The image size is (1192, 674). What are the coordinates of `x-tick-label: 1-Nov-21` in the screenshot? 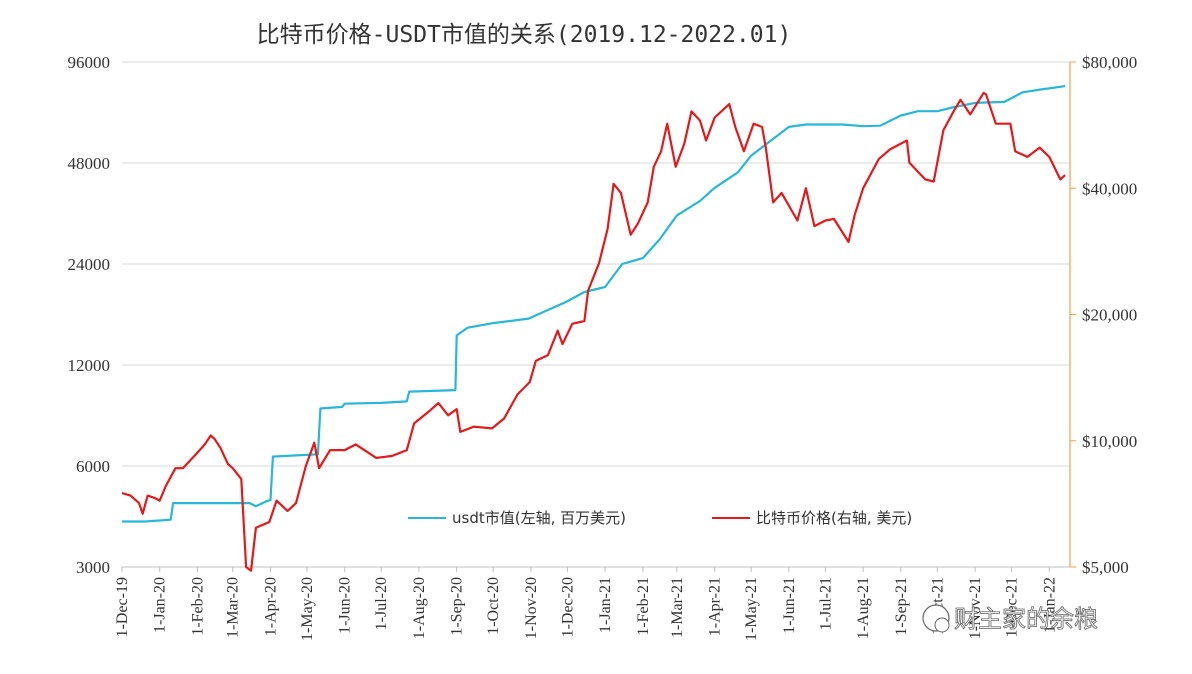 It's located at (975, 608).